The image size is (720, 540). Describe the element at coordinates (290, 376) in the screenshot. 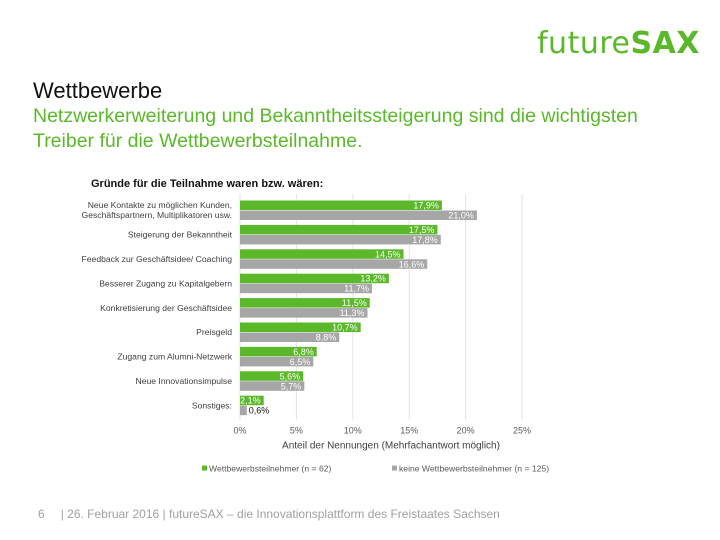

I see `data-label: 5,6%` at that location.